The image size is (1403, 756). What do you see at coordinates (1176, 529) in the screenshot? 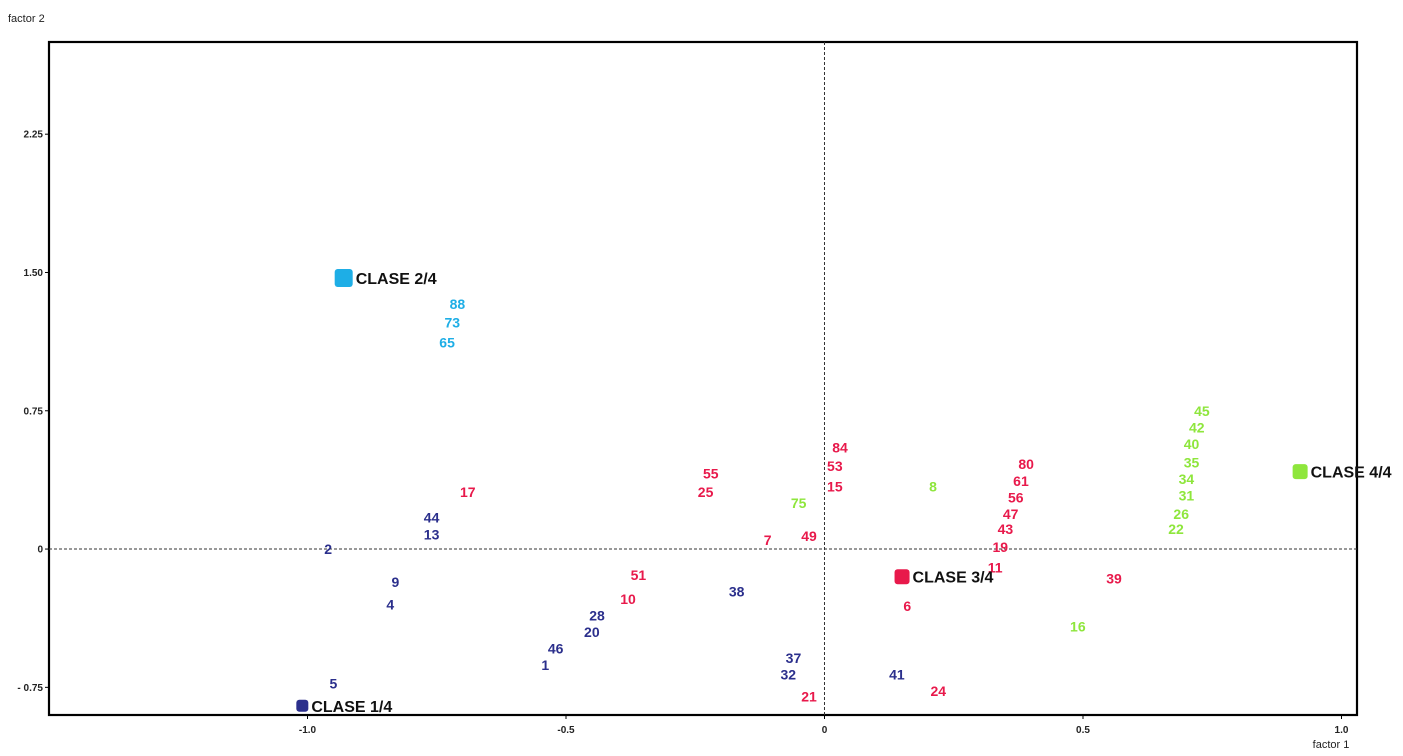
I see `data-point-label: 22` at bounding box center [1176, 529].